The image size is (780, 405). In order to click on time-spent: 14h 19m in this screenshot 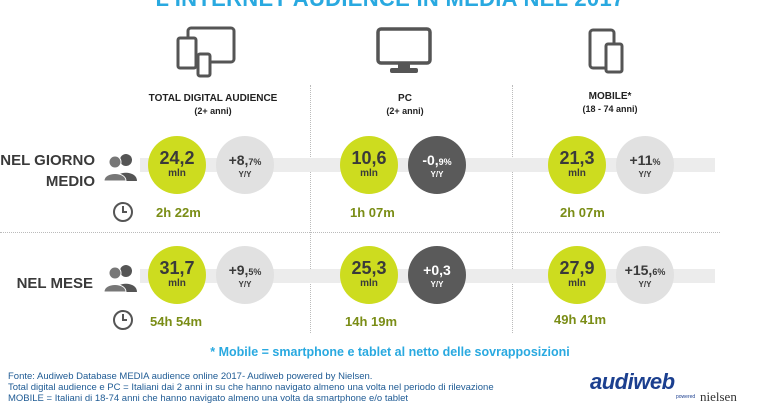, I will do `click(371, 321)`.